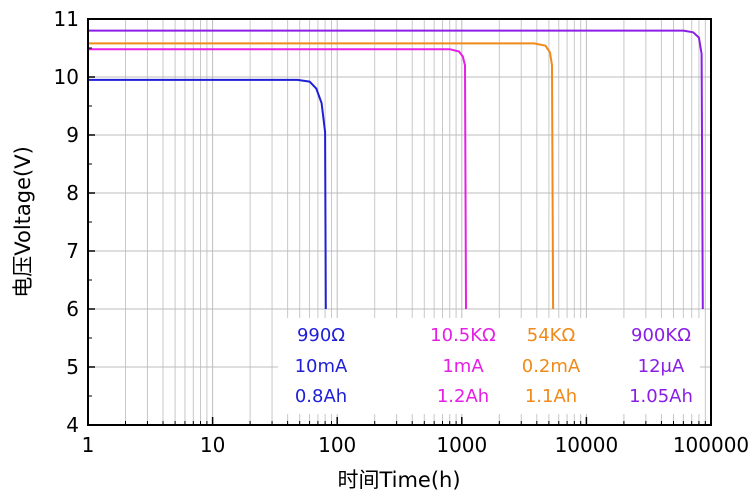 The height and width of the screenshot is (496, 754). I want to click on annotation-3-line-1: 54KΩ, so click(551, 335).